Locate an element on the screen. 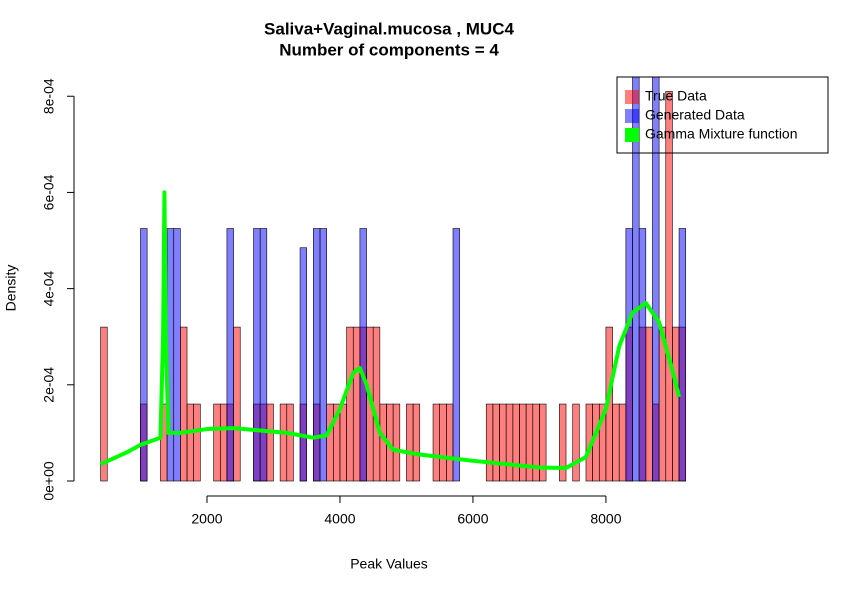  y-tick-label: 8e-04 is located at coordinates (49, 96).